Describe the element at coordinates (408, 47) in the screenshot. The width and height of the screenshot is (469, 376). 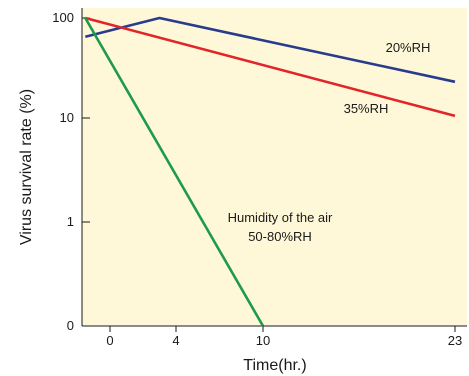
I see `annotation-20-rh: 20%RH` at that location.